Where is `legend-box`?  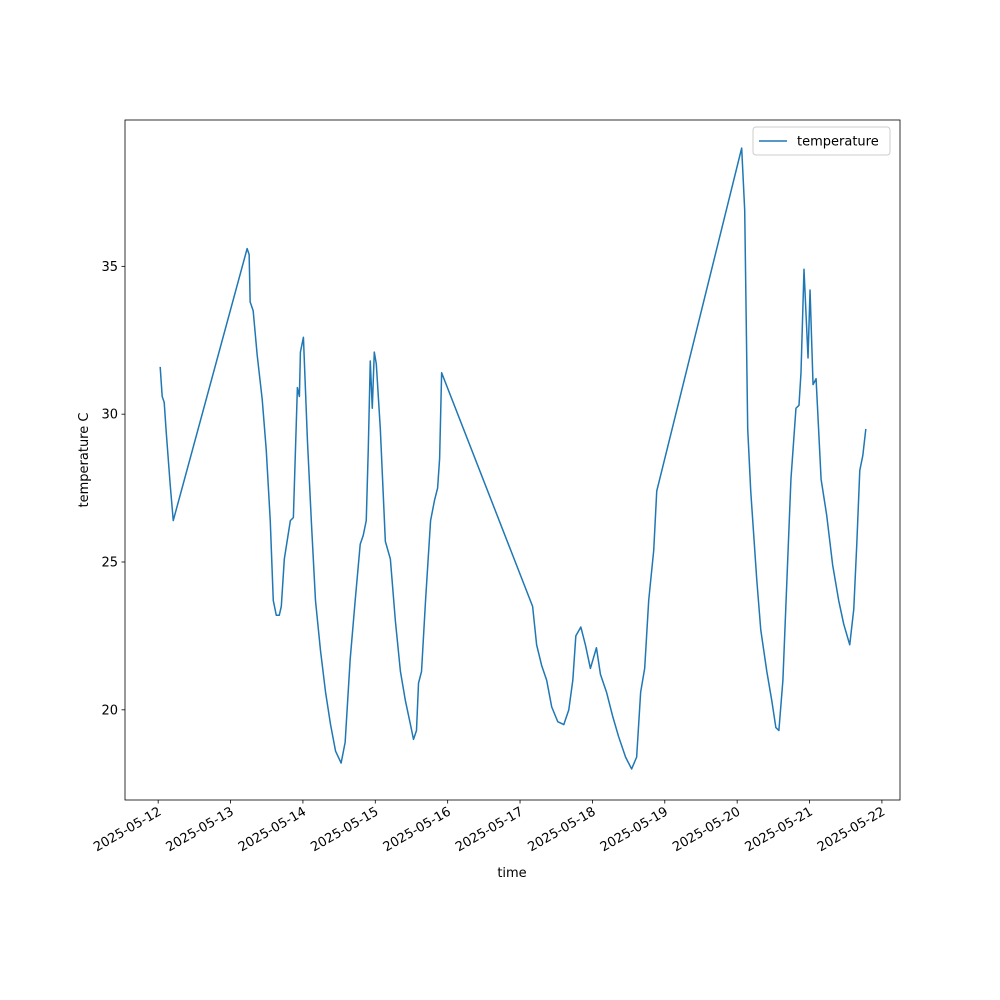
legend-box is located at coordinates (821, 141).